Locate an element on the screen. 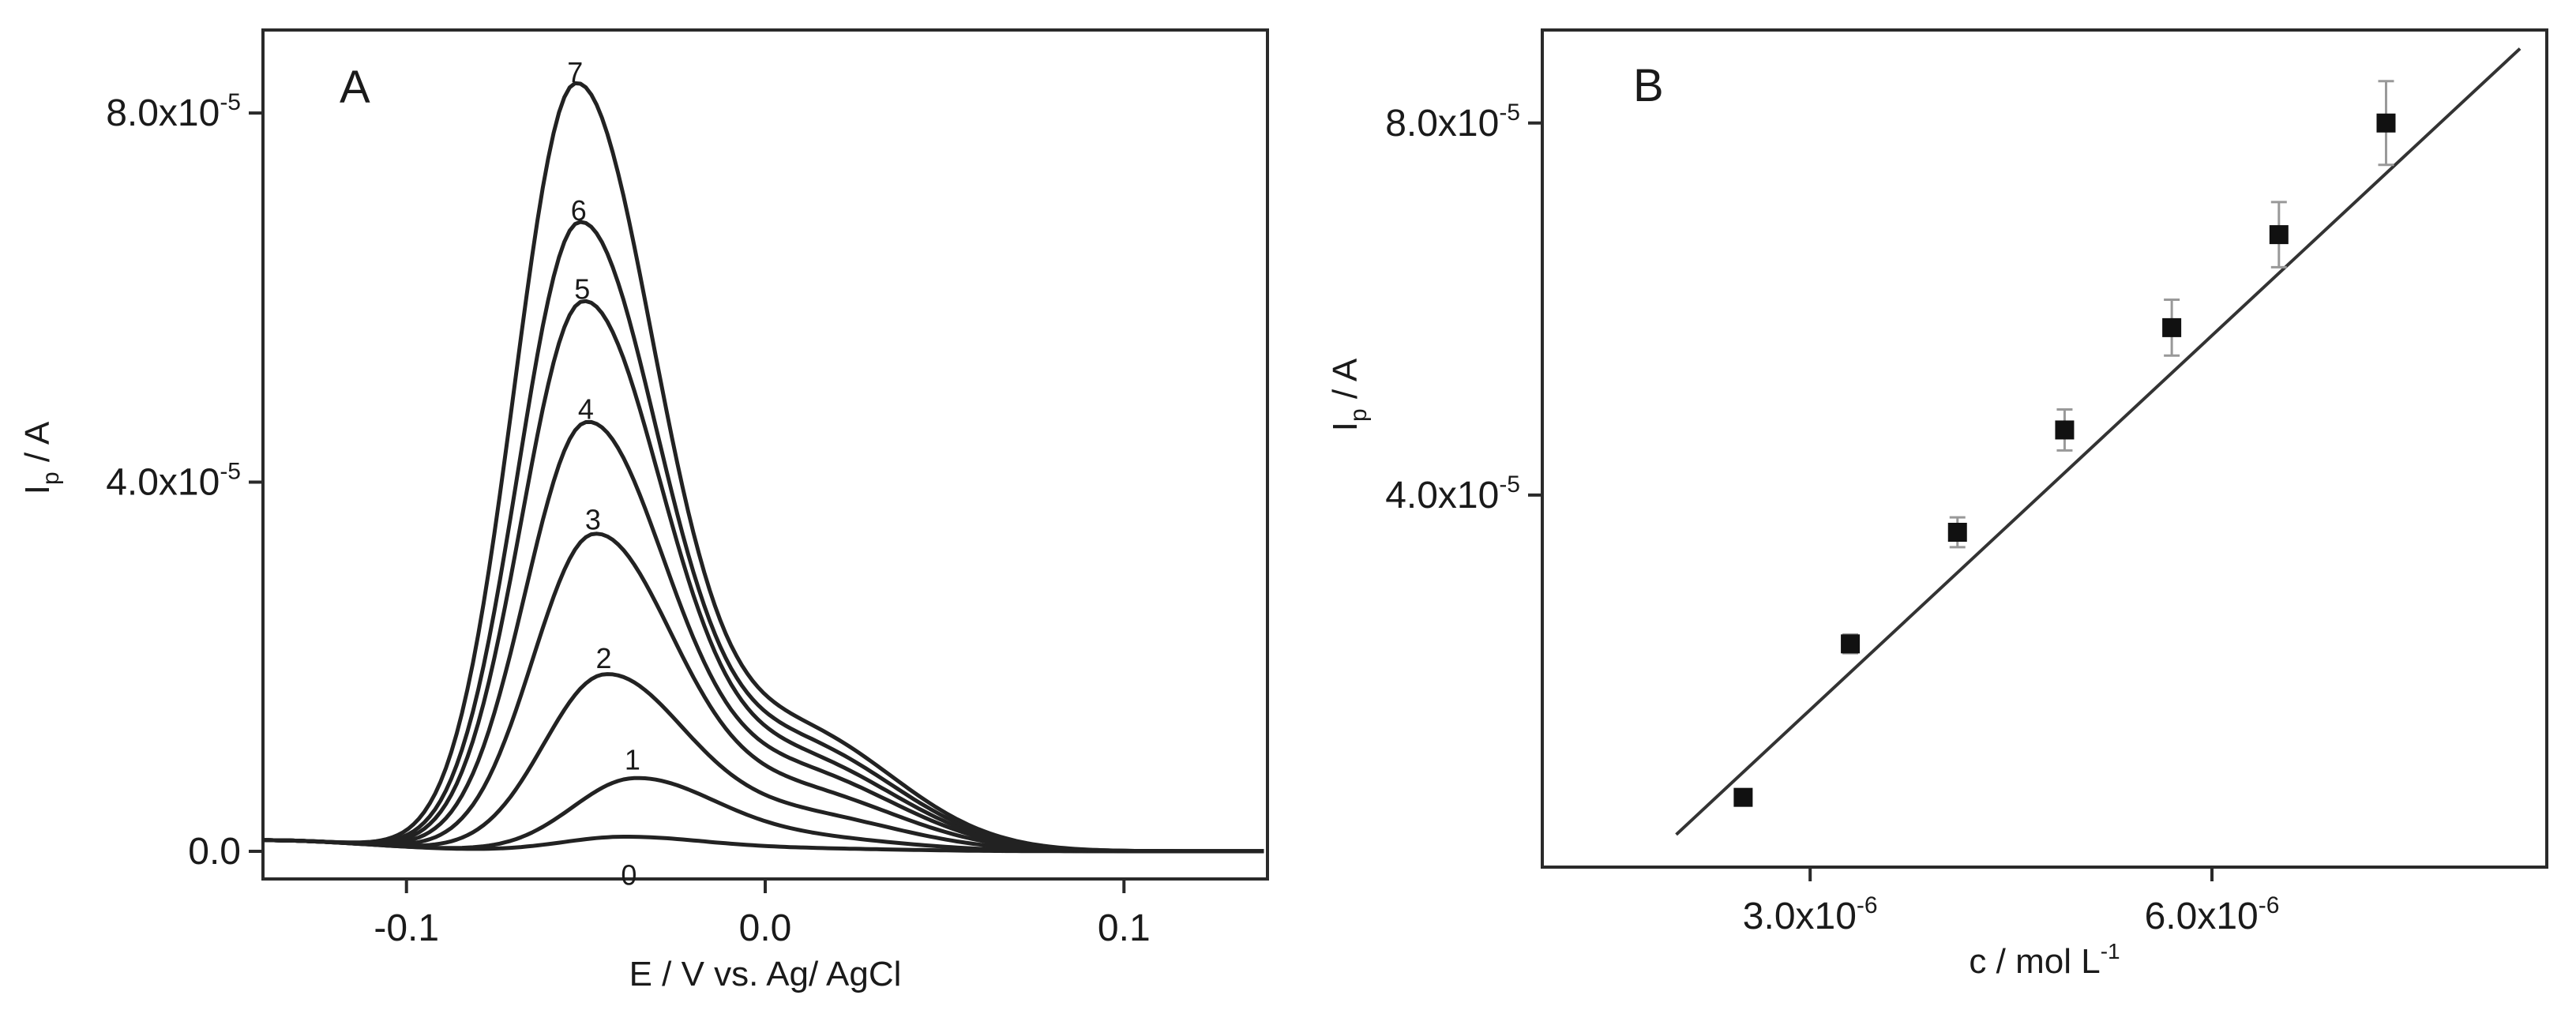  panel-a-x-tick-label-0: -0.1 is located at coordinates (406, 928).